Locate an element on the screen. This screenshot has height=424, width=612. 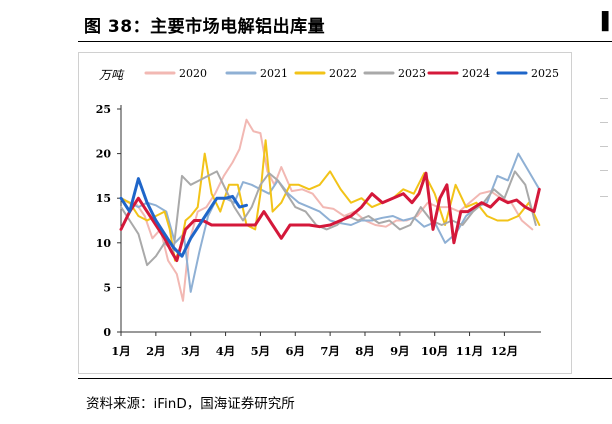
y-axis-label: 万吨 is located at coordinates (112, 75).